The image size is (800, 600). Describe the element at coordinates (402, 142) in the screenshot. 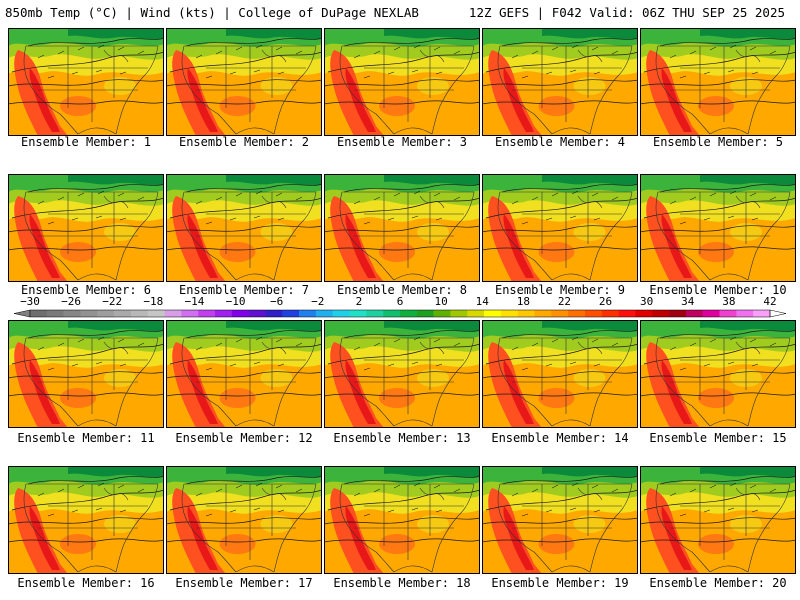

I see `ensemble-member-label: Ensemble Member: 3` at that location.